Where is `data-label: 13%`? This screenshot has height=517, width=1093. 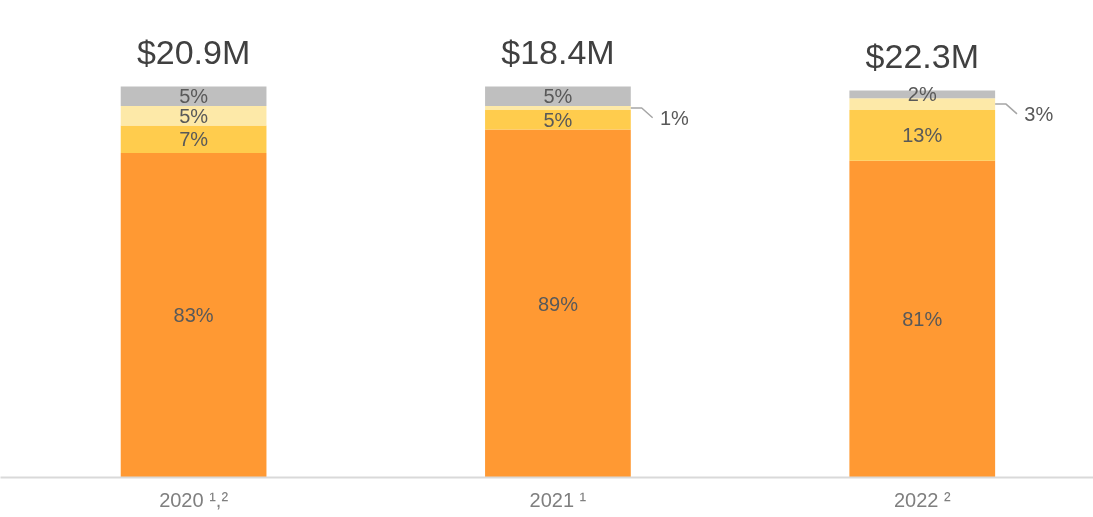
data-label: 13% is located at coordinates (922, 135).